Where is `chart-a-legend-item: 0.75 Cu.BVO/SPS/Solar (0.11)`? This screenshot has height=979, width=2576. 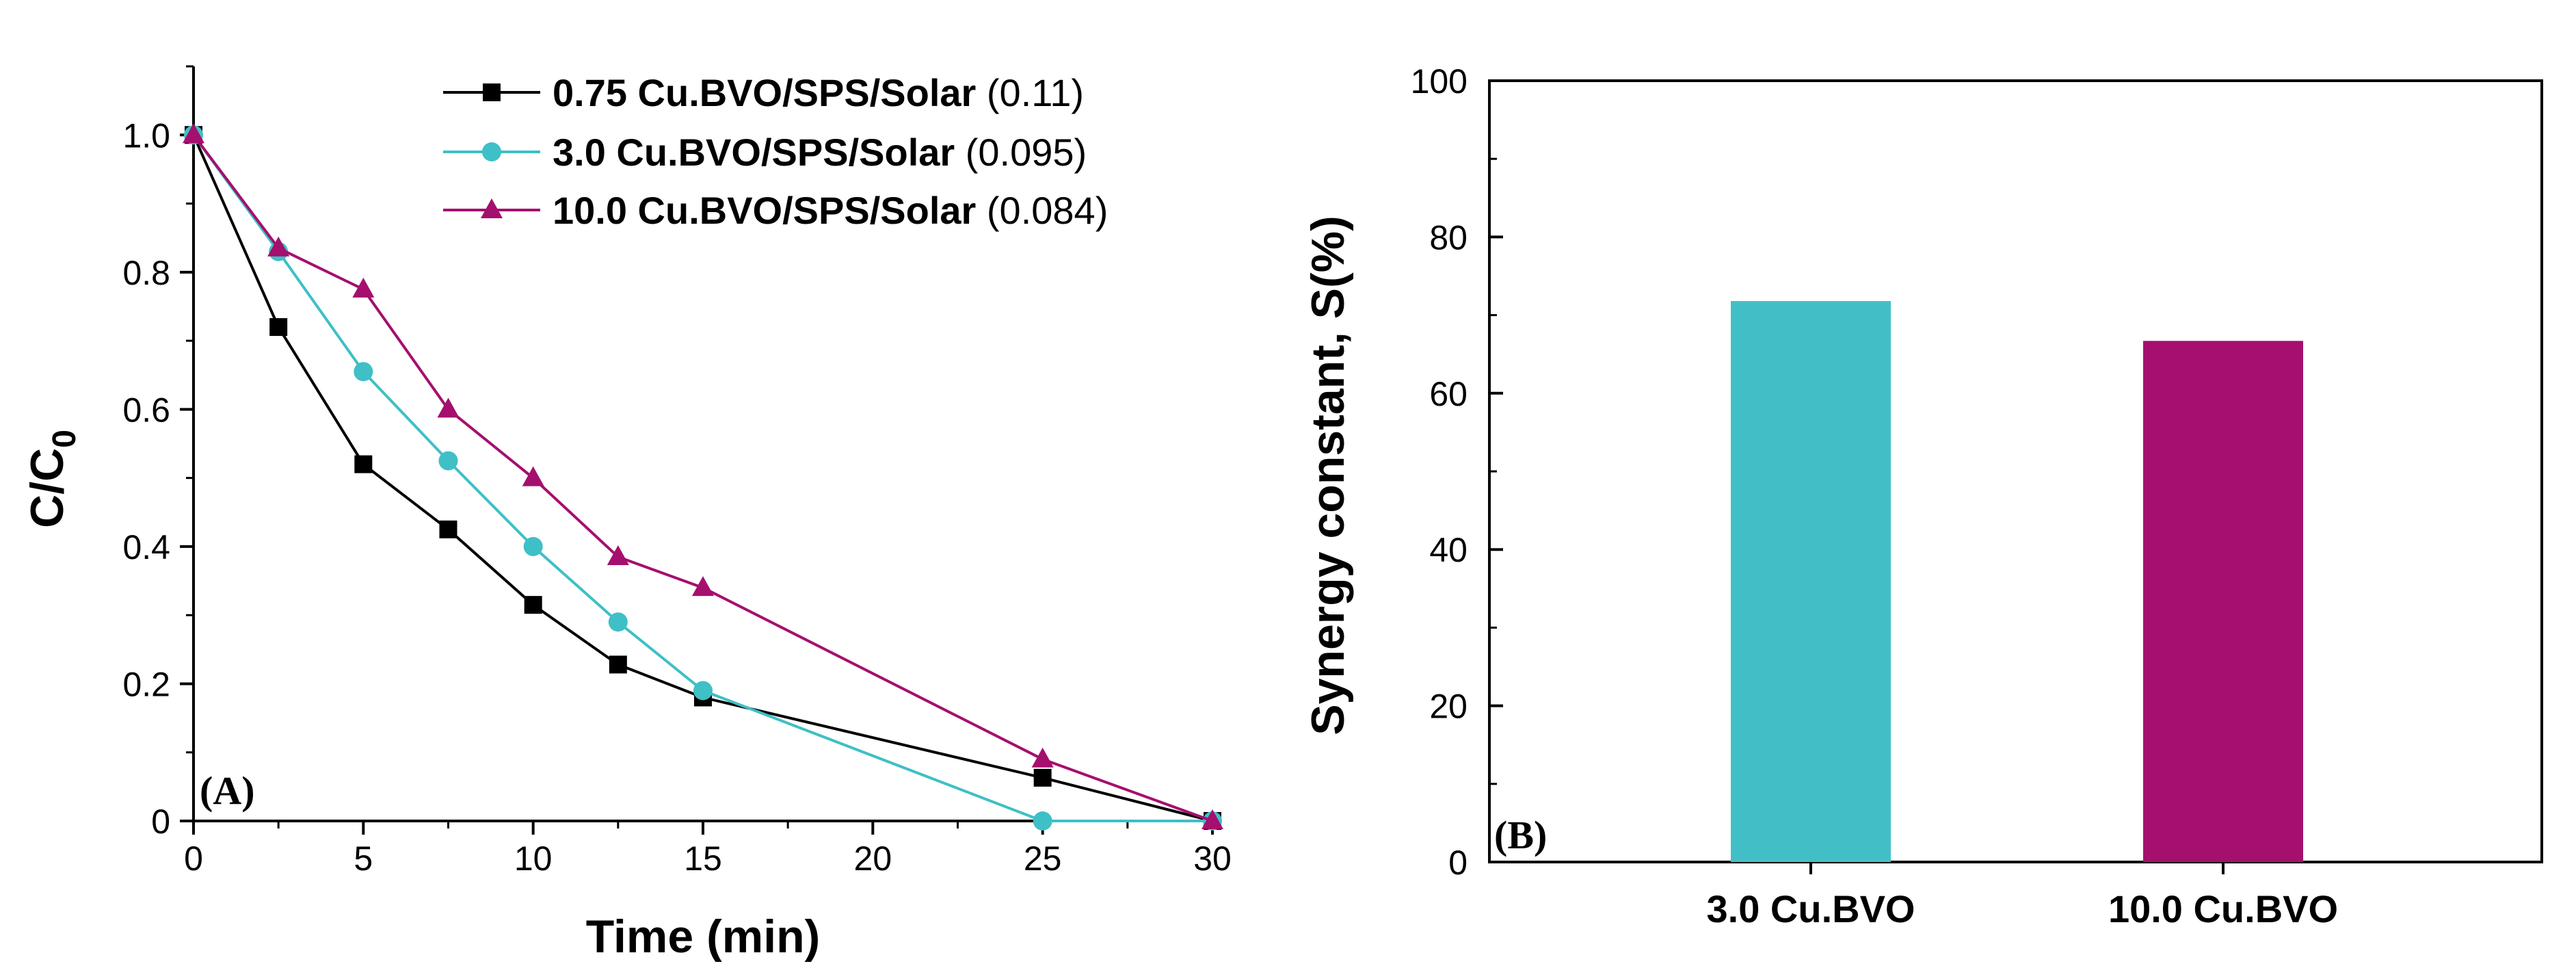
chart-a-legend-item: 0.75 Cu.BVO/SPS/Solar (0.11) is located at coordinates (763, 92).